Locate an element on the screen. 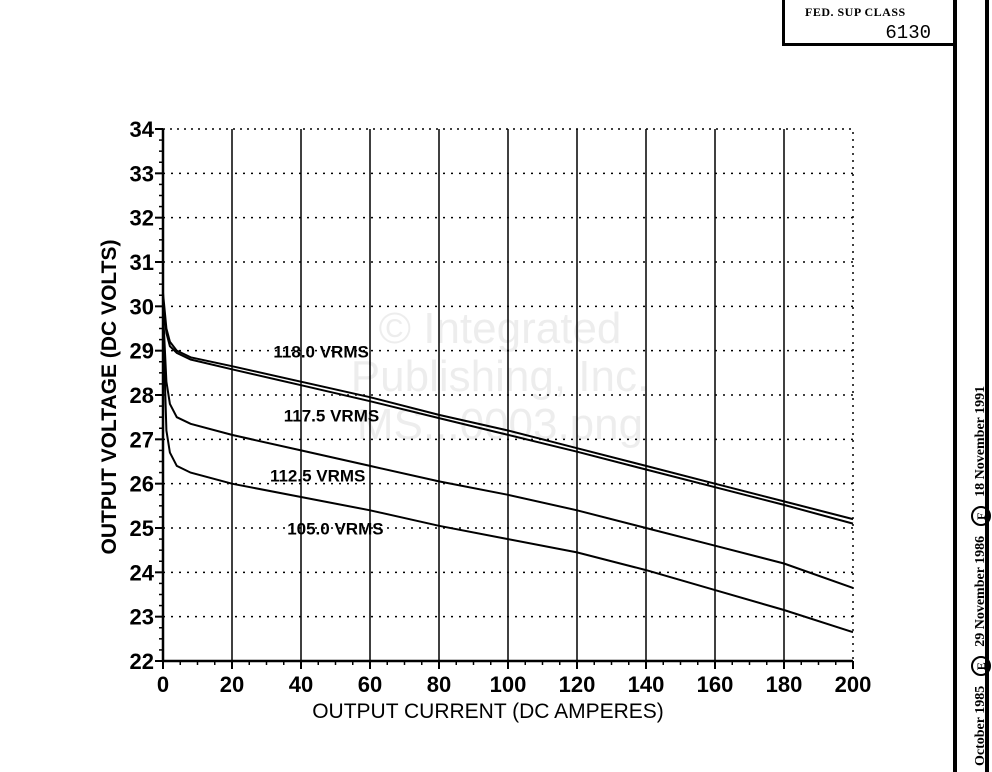 This screenshot has height=772, width=992. x-tick-label: 200 is located at coordinates (853, 684).